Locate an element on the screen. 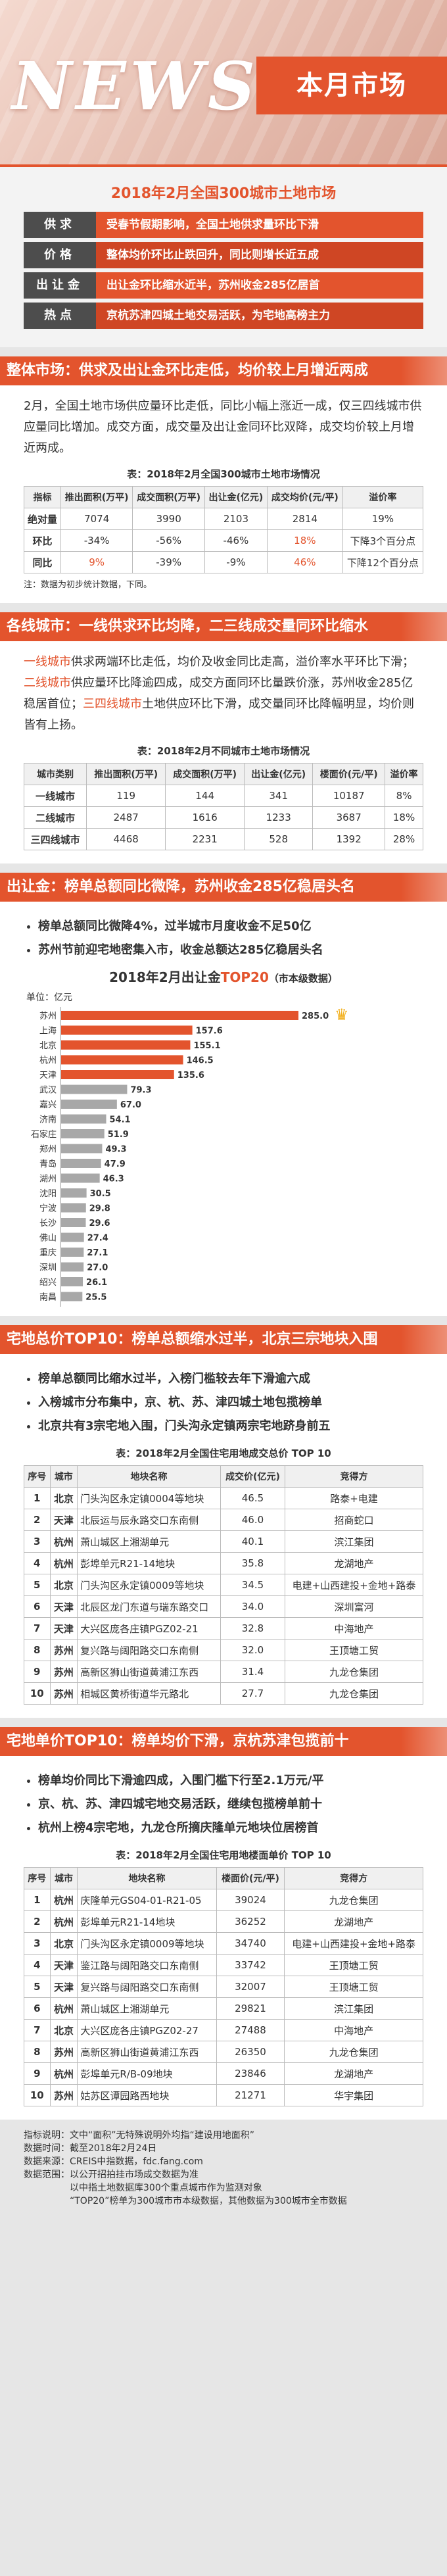 Image resolution: width=447 pixels, height=2576 pixels. table-cell: 7 is located at coordinates (37, 2030).